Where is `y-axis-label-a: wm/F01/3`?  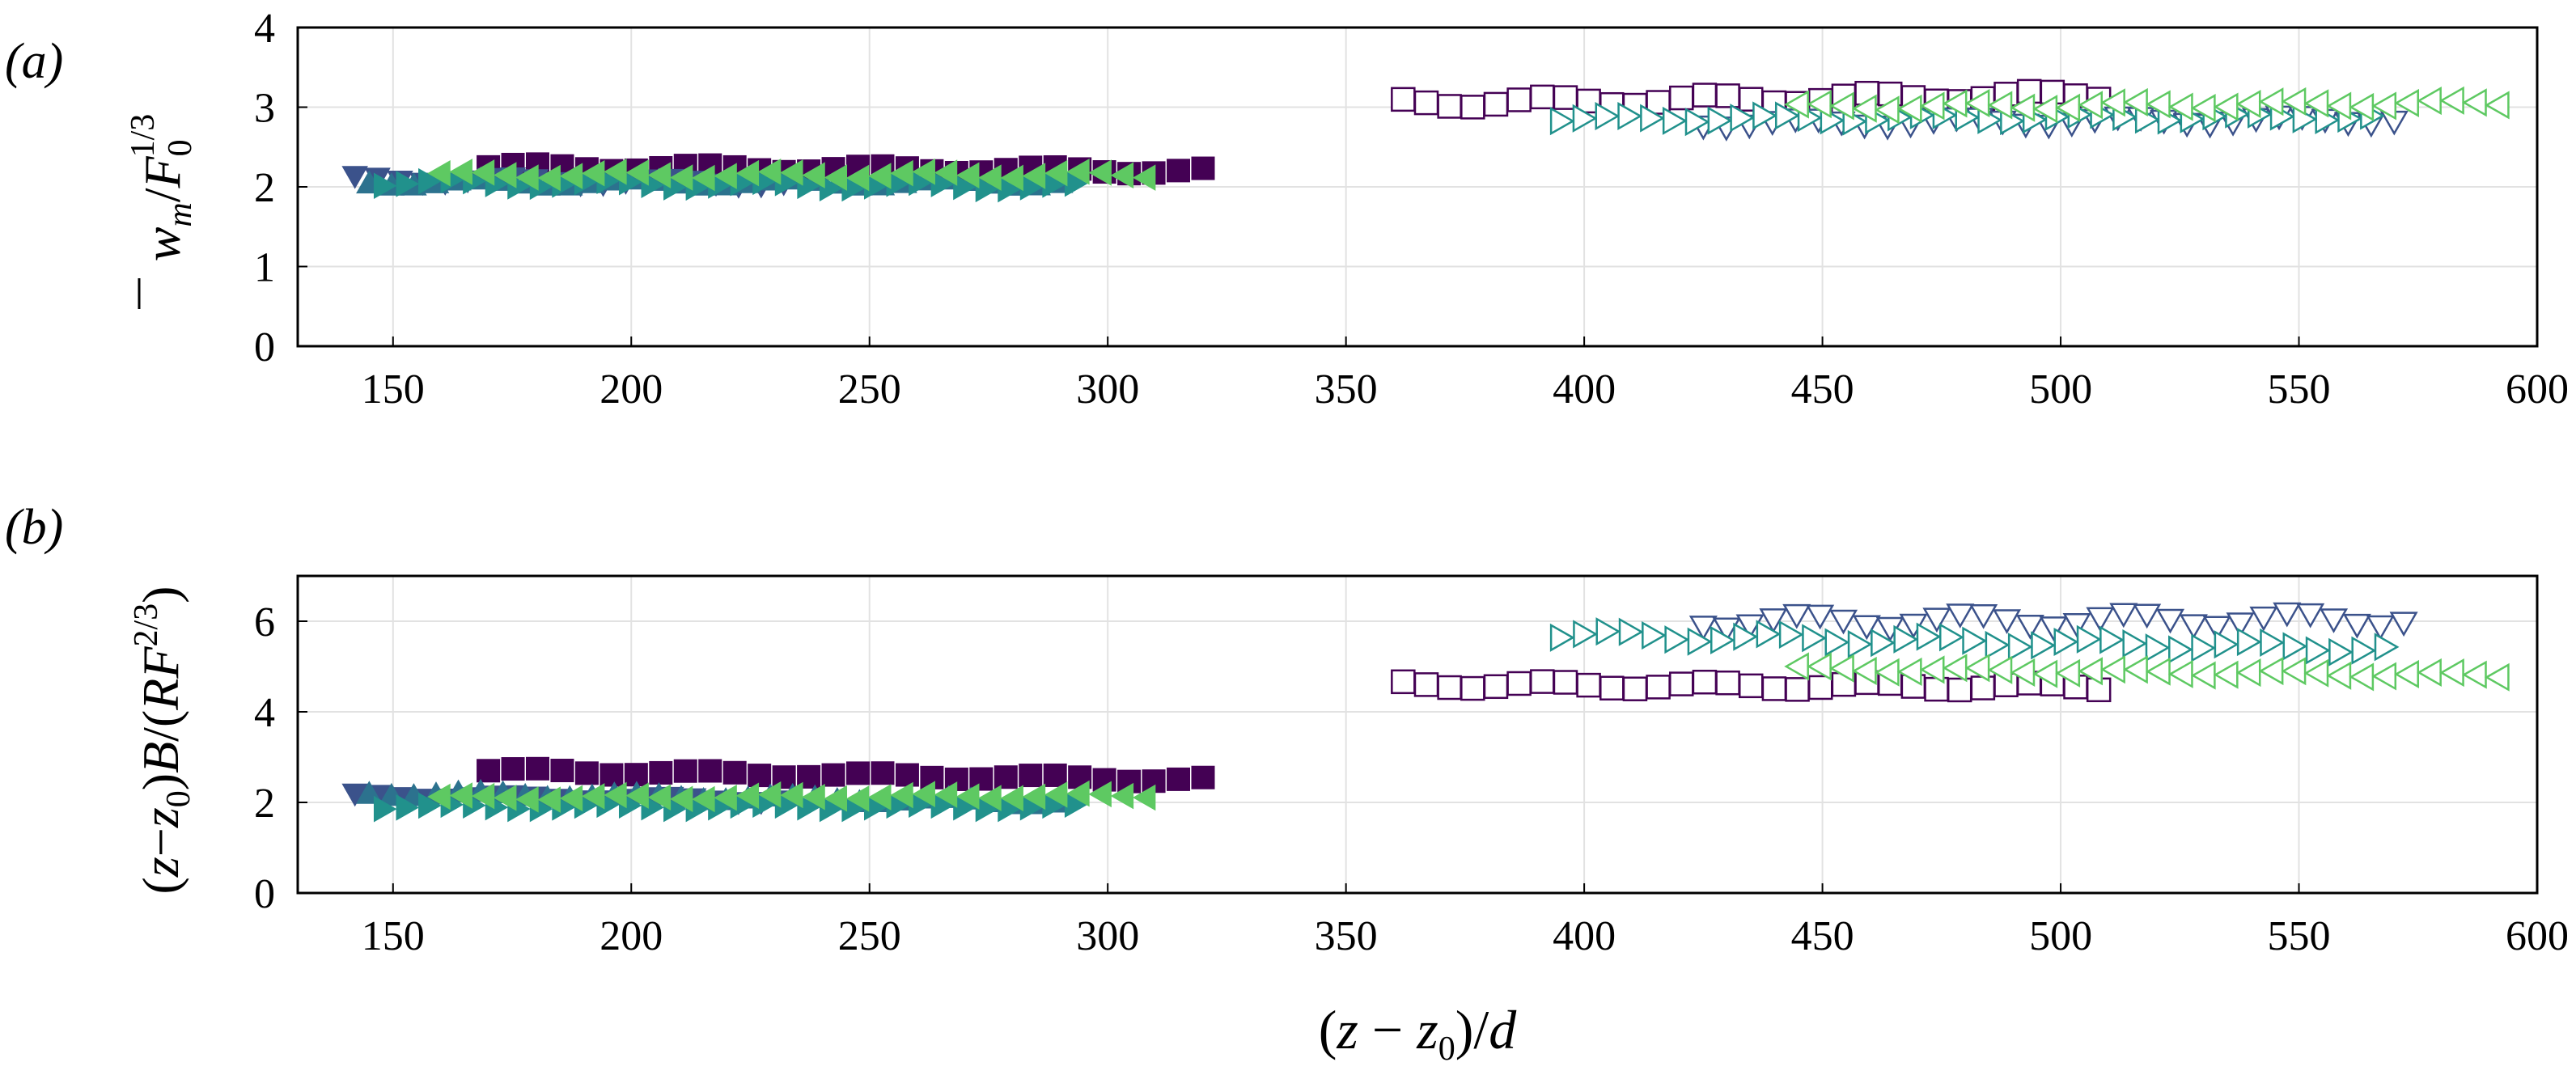
y-axis-label-a: wm/F01/3 is located at coordinates (162, 211).